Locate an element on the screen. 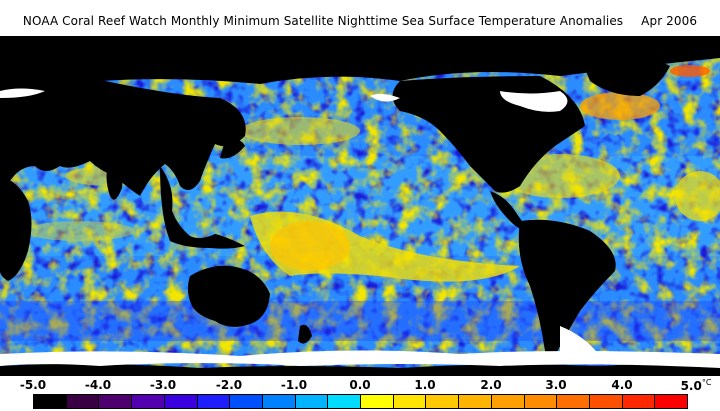 The width and height of the screenshot is (720, 411). legend-tick: 1.0 is located at coordinates (425, 385).